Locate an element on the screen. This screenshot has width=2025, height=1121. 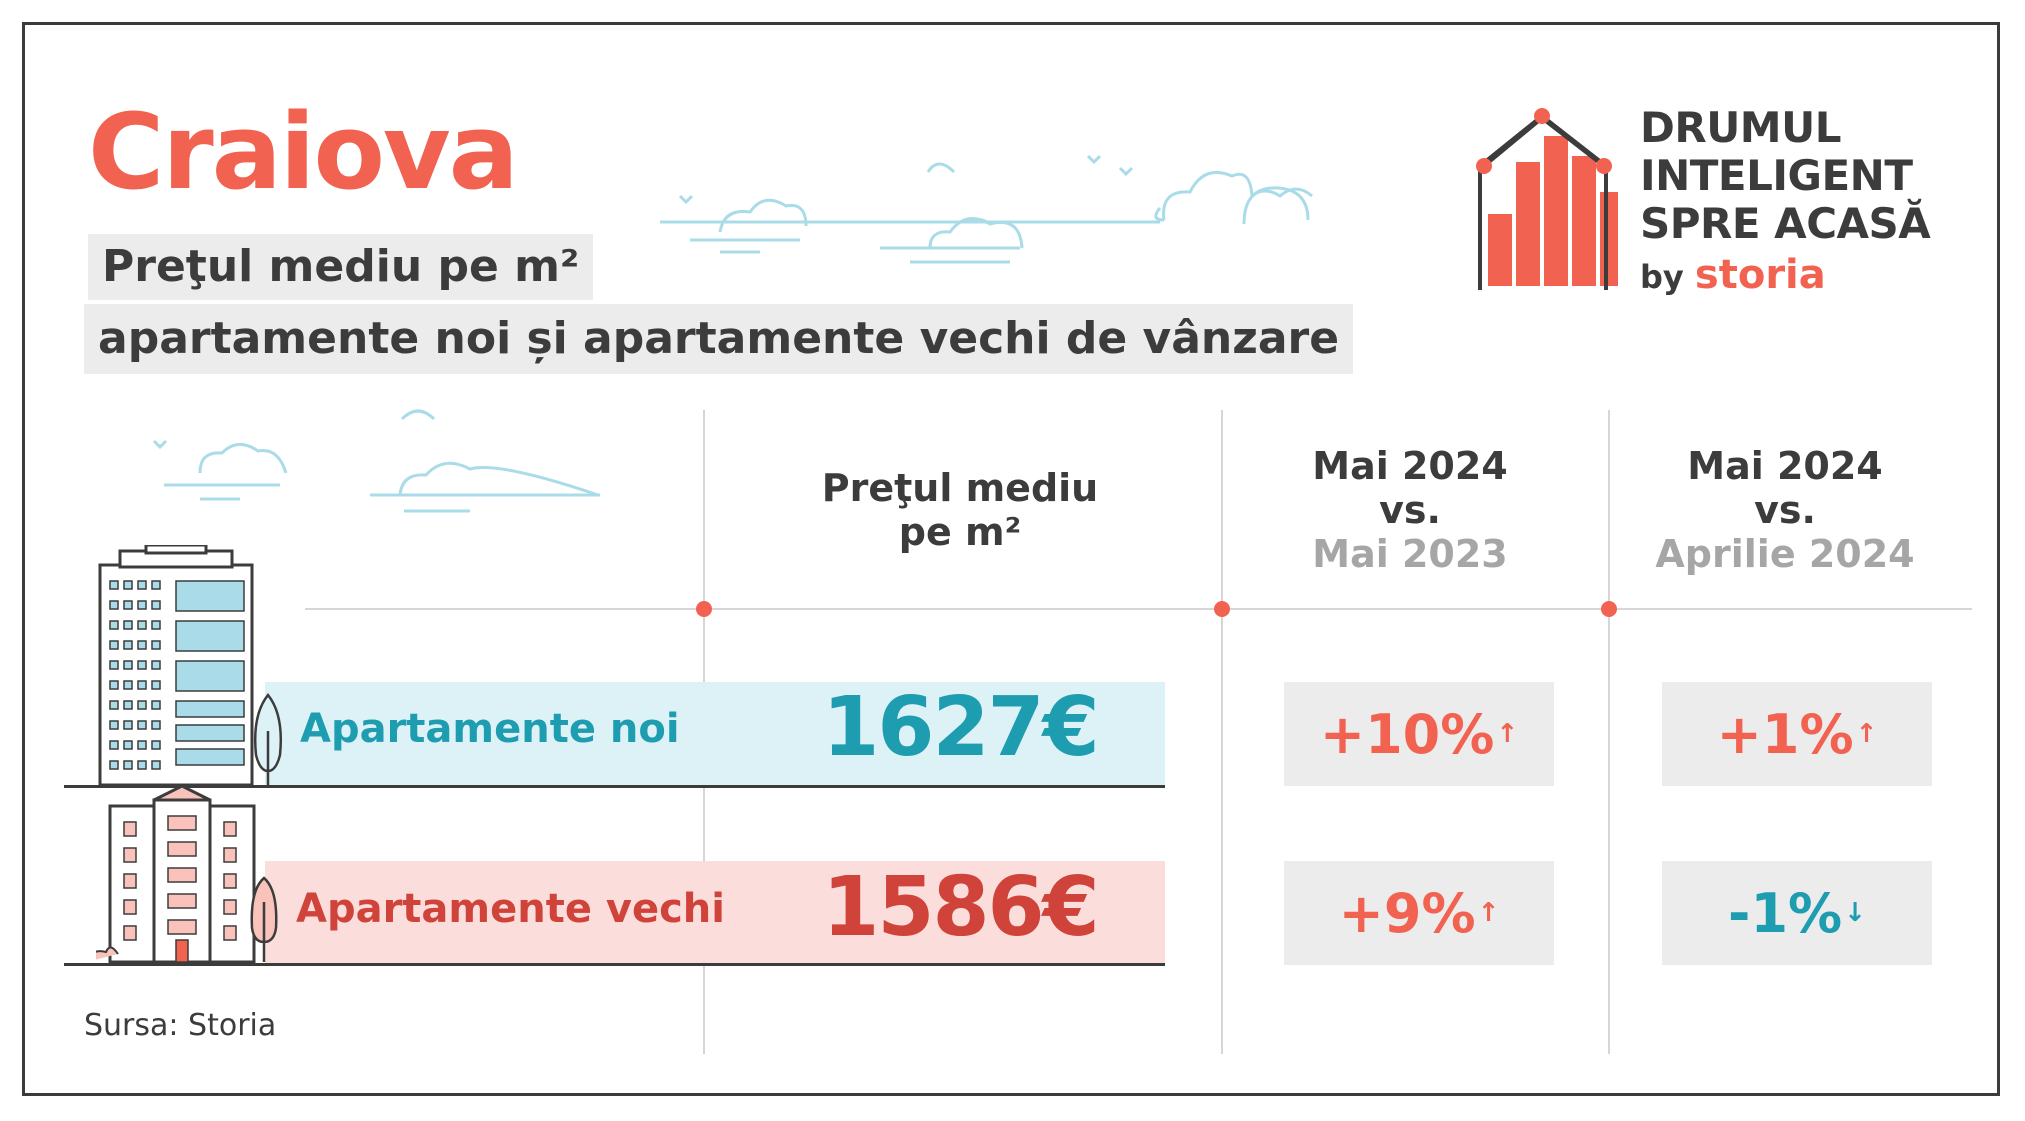
price-header-line2: pe m² is located at coordinates (960, 532).